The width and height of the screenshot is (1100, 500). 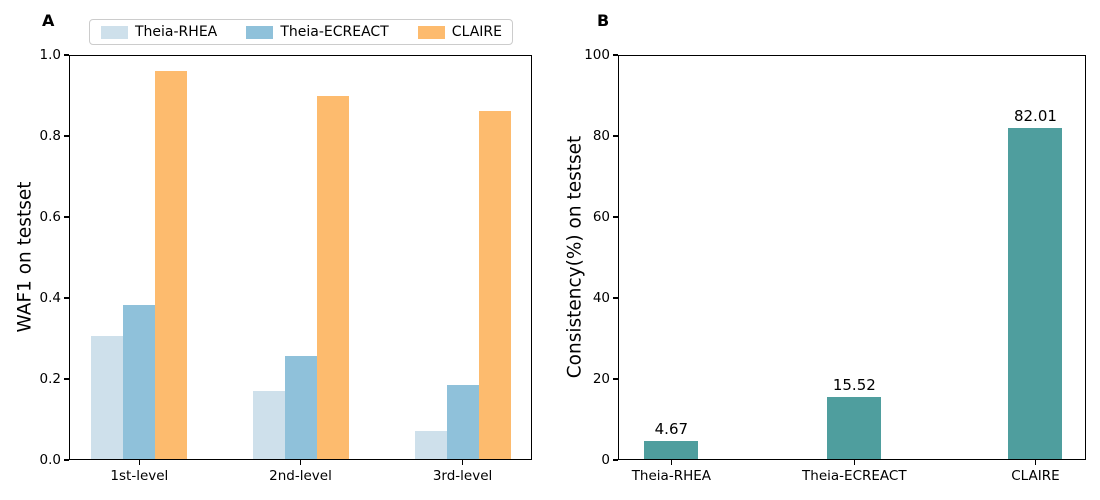 I want to click on panel-a-y-axis-label: WAF1 on testset, so click(x=25, y=257).